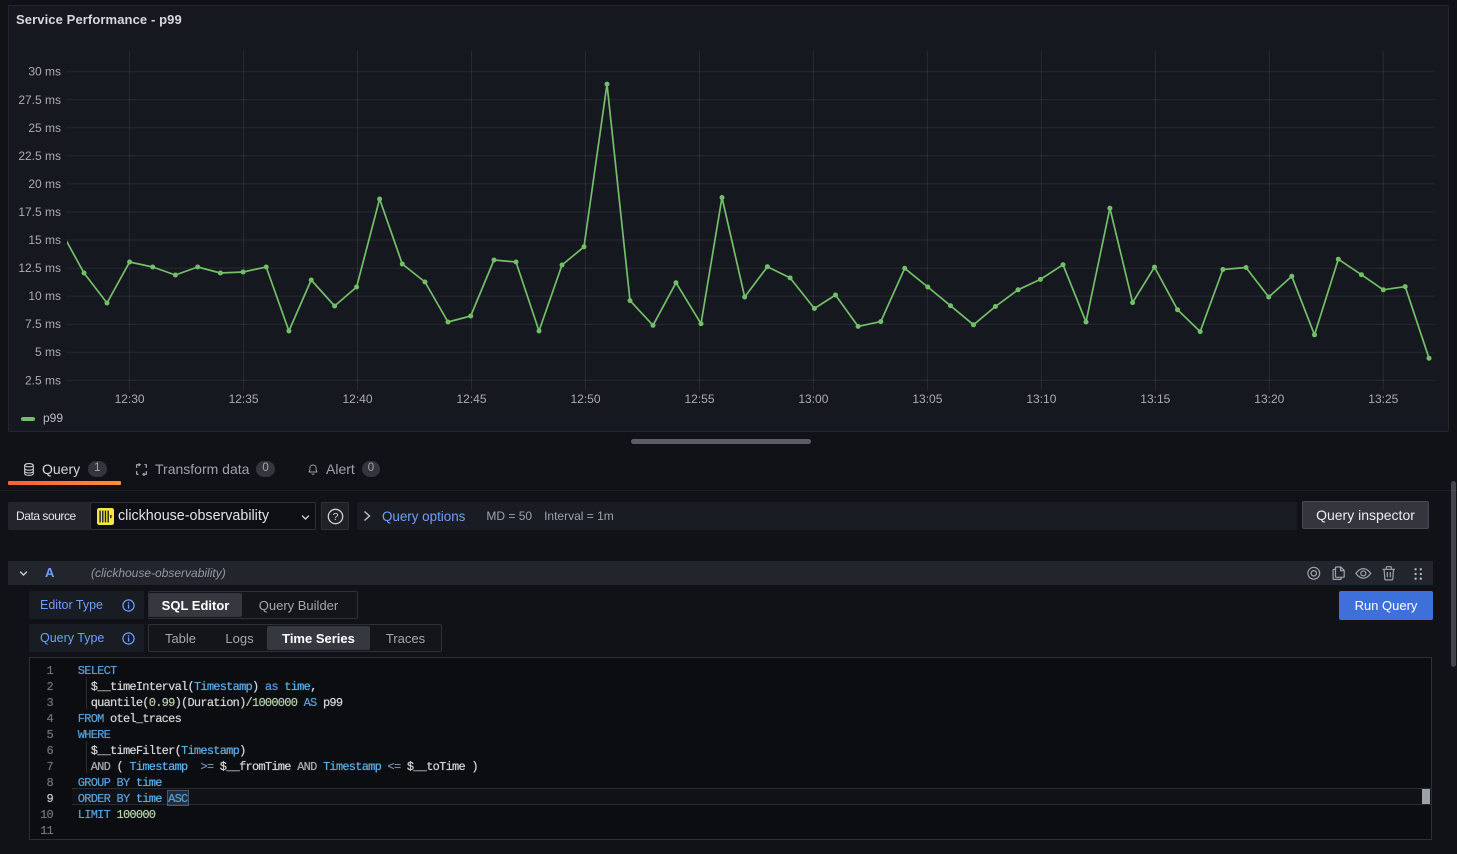  What do you see at coordinates (39, 100) in the screenshot?
I see `svg-text: 27.5 ms` at bounding box center [39, 100].